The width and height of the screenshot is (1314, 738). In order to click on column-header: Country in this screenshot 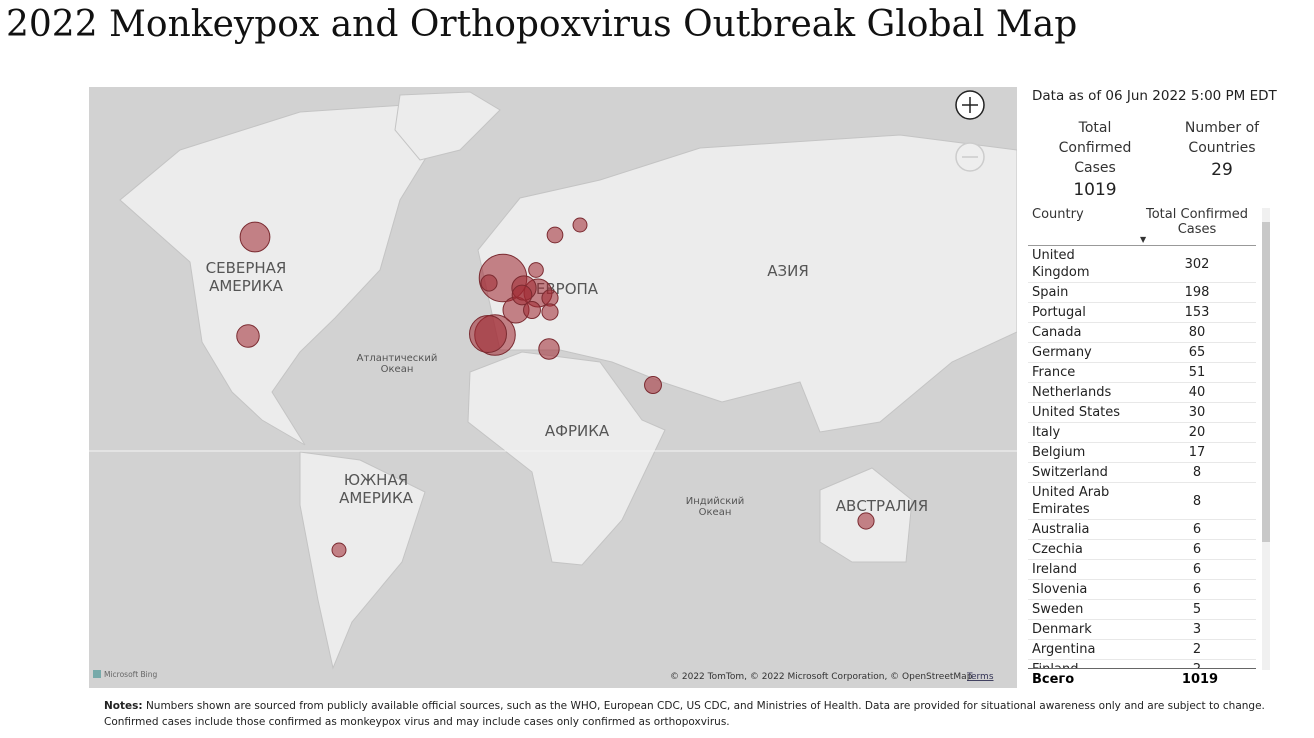, I will do `click(1083, 225)`.